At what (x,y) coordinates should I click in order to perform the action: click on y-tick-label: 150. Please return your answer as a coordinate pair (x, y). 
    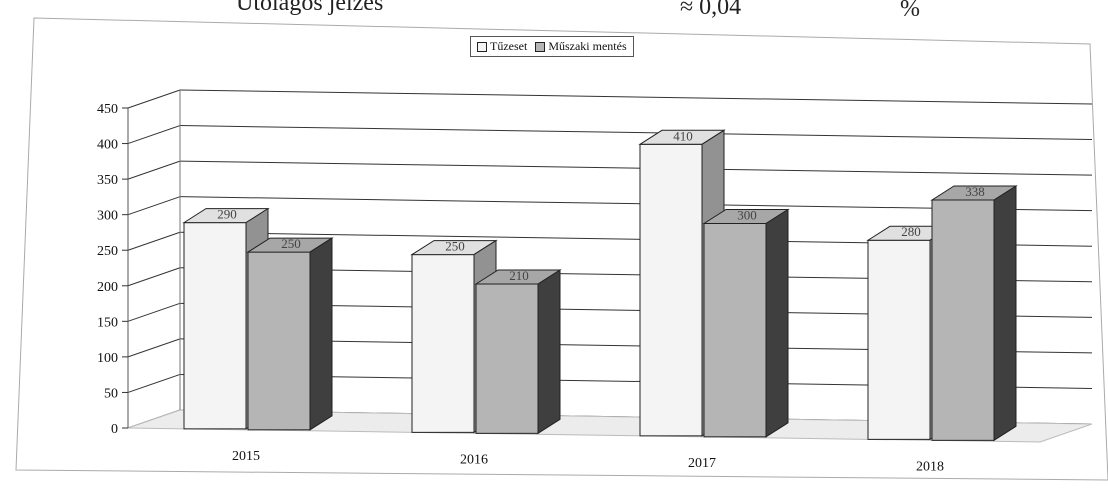
    Looking at the image, I should click on (107, 322).